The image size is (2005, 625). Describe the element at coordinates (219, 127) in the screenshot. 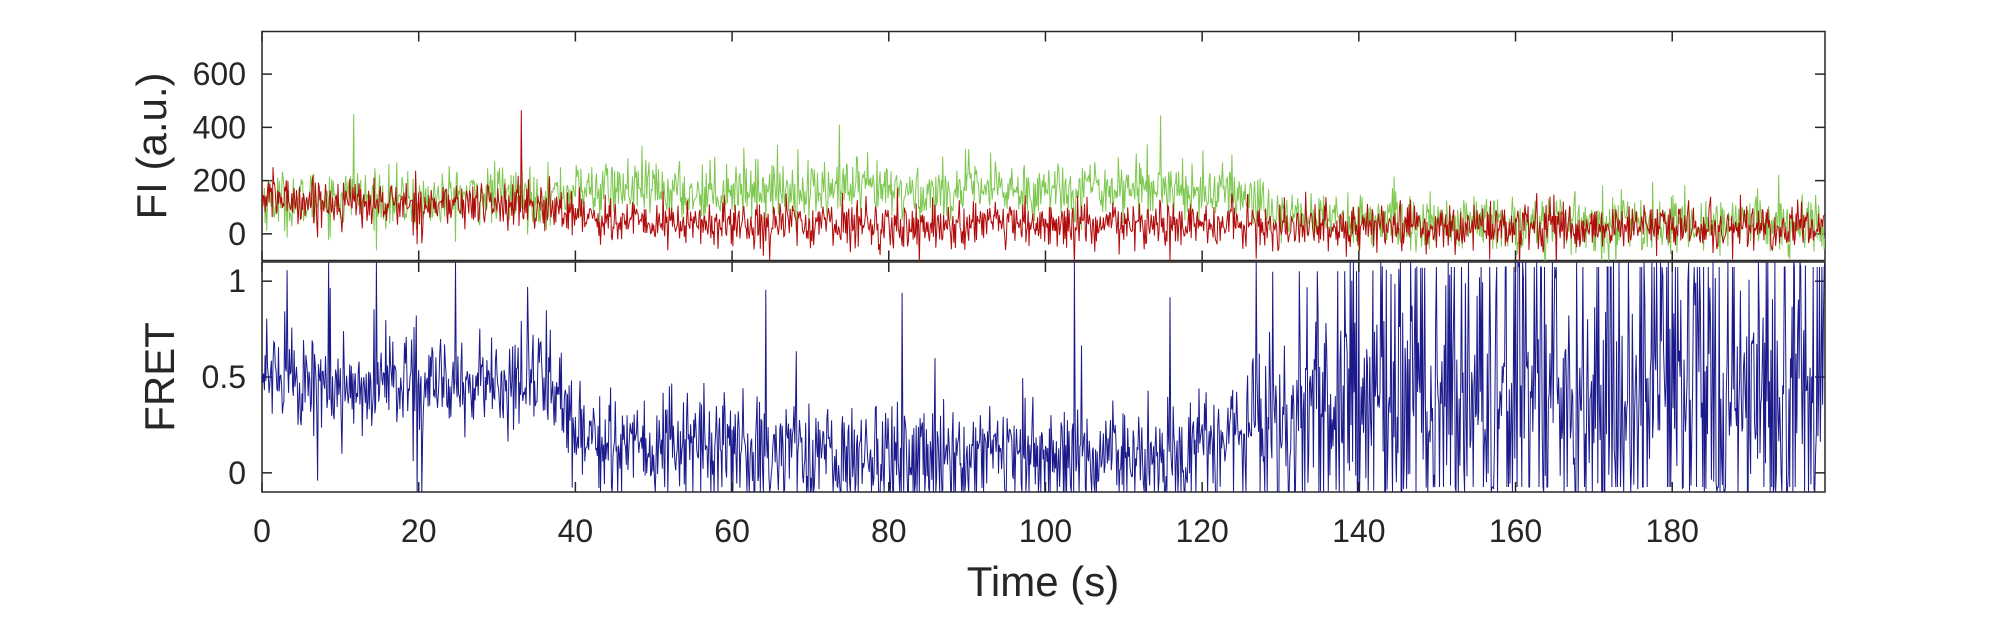

I see `fluorescence-y-tick-label: 400` at that location.